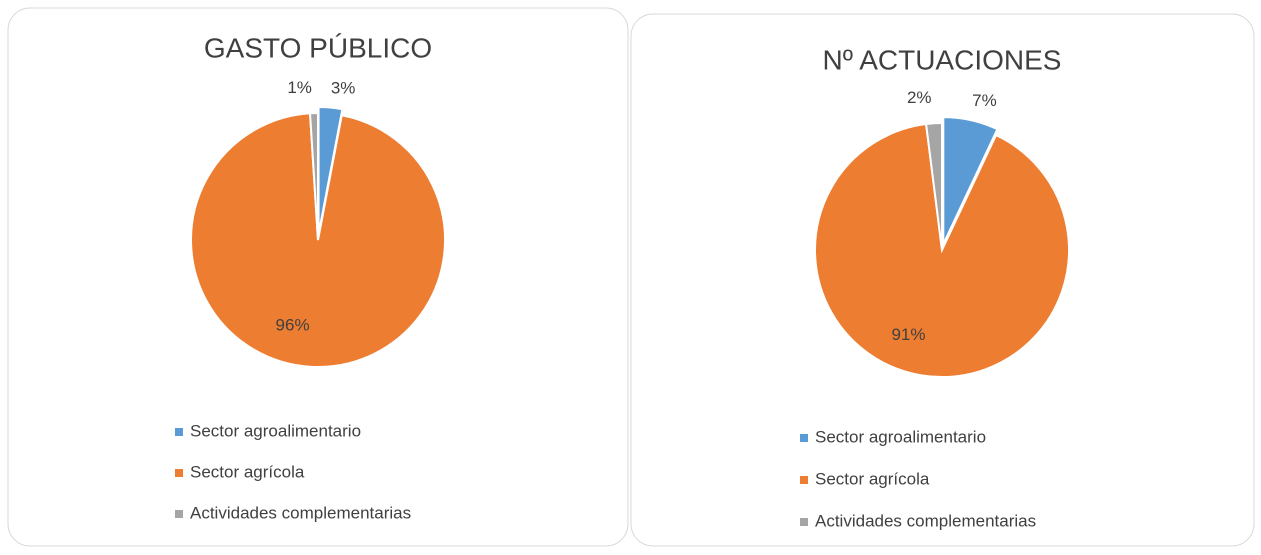  I want to click on data-label: 96%, so click(293, 325).